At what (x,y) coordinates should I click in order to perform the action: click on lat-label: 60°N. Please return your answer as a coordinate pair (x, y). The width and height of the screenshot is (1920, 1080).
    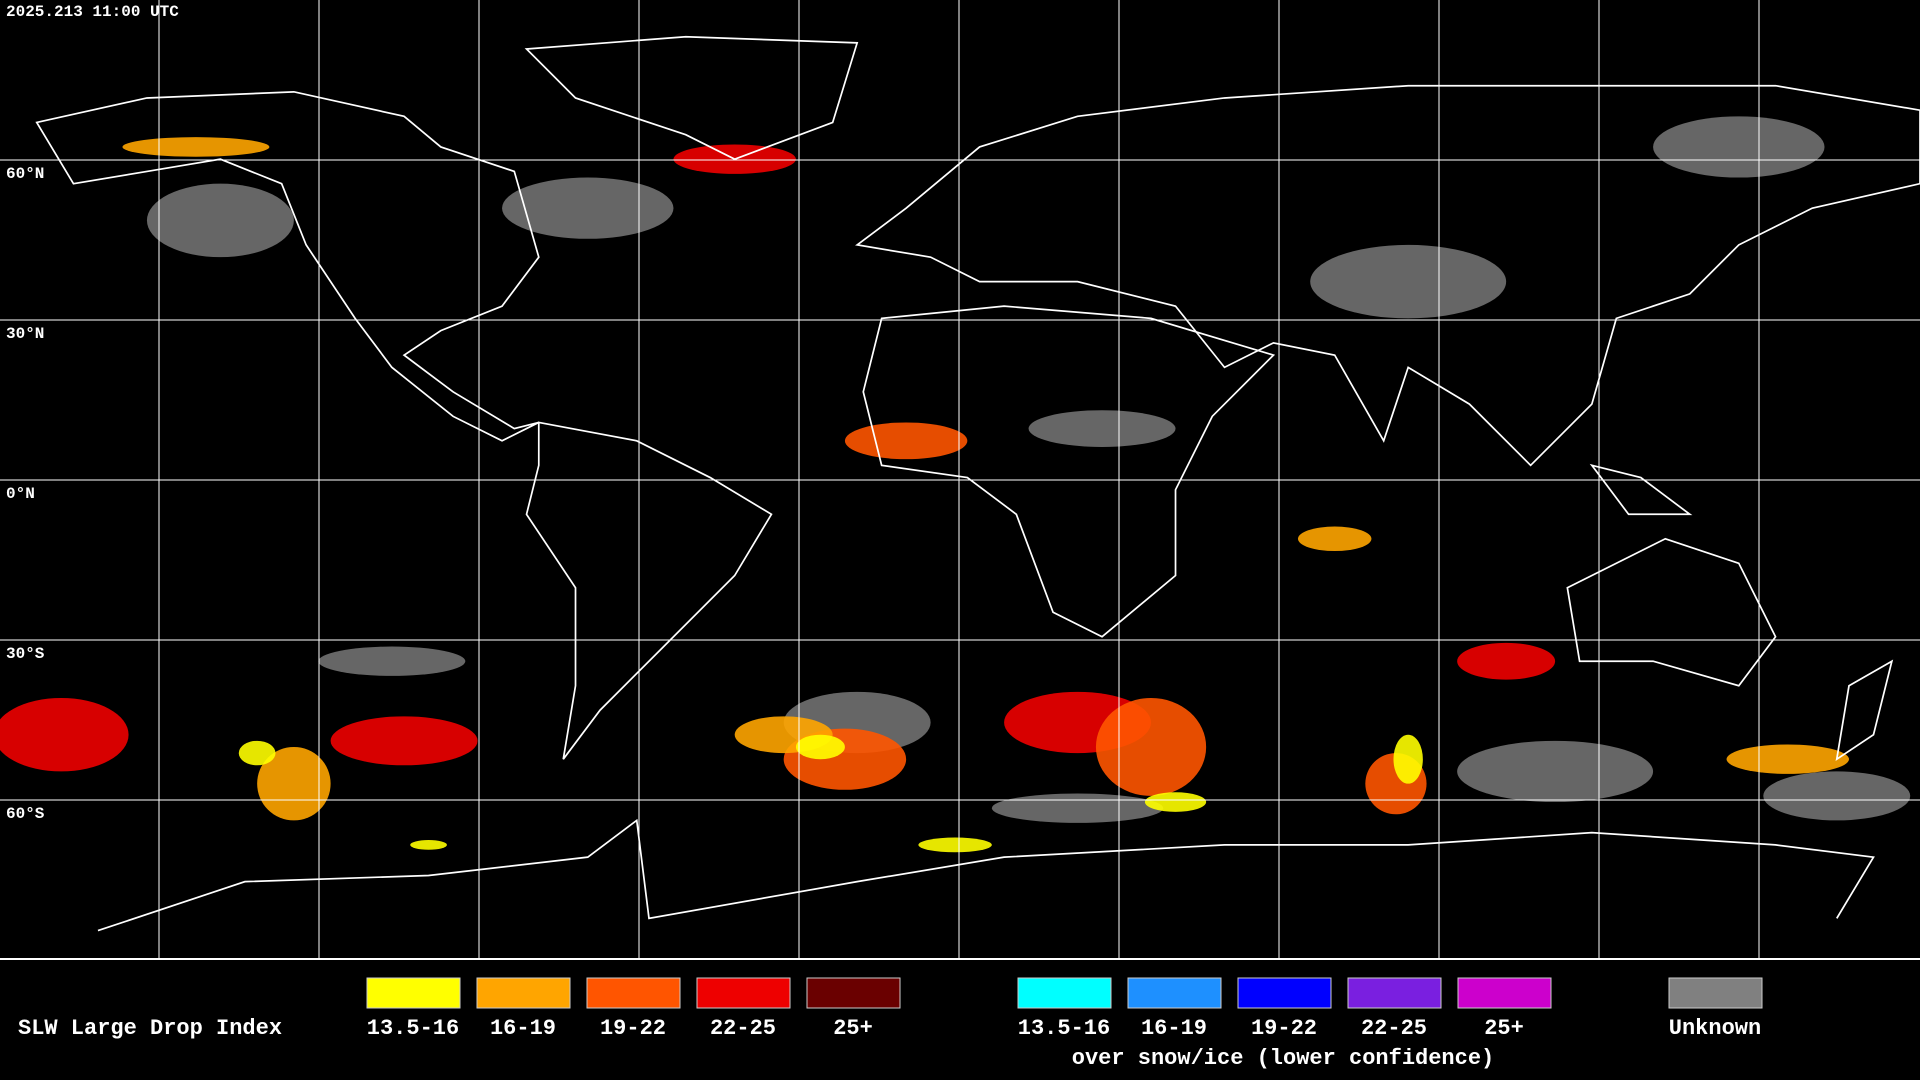
    Looking at the image, I should click on (25, 174).